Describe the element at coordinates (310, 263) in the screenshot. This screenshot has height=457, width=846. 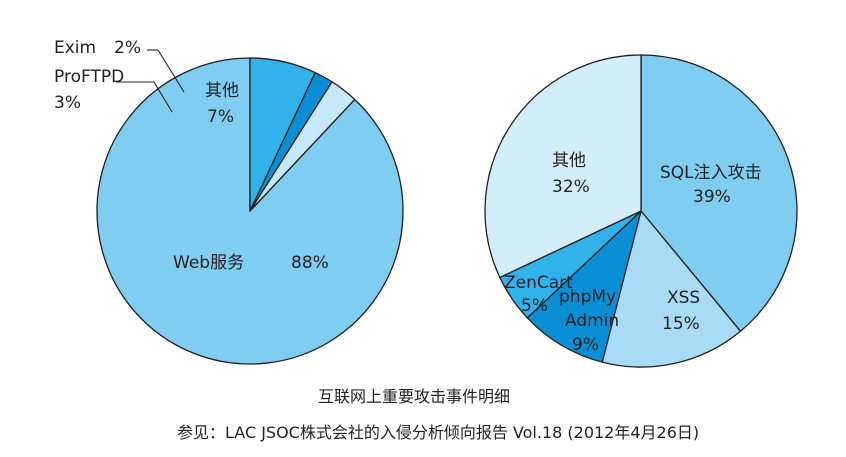
I see `value-web-service: 88%` at that location.